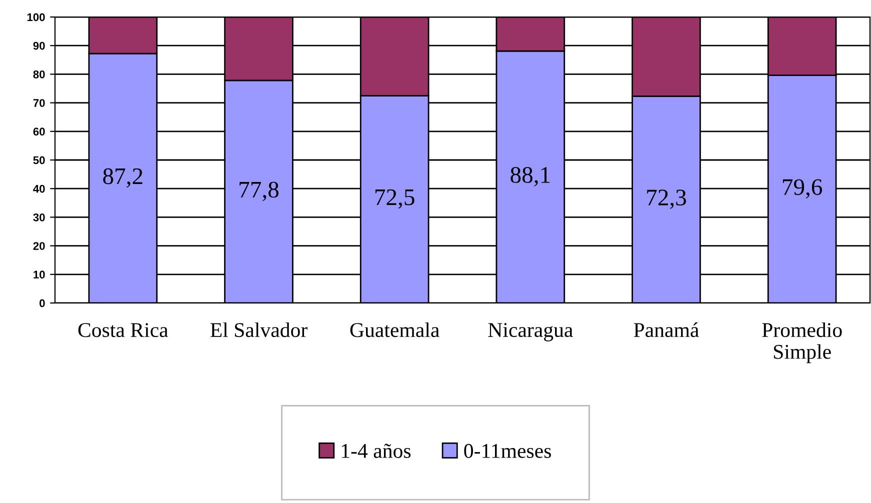  I want to click on y-tick-label: 60, so click(39, 132).